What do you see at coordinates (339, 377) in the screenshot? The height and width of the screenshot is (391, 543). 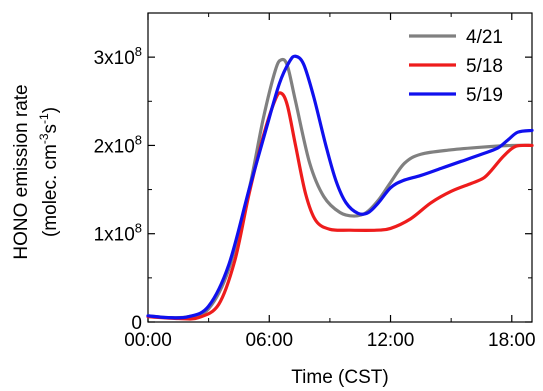 I see `x-axis-title: Time (CST)` at bounding box center [339, 377].